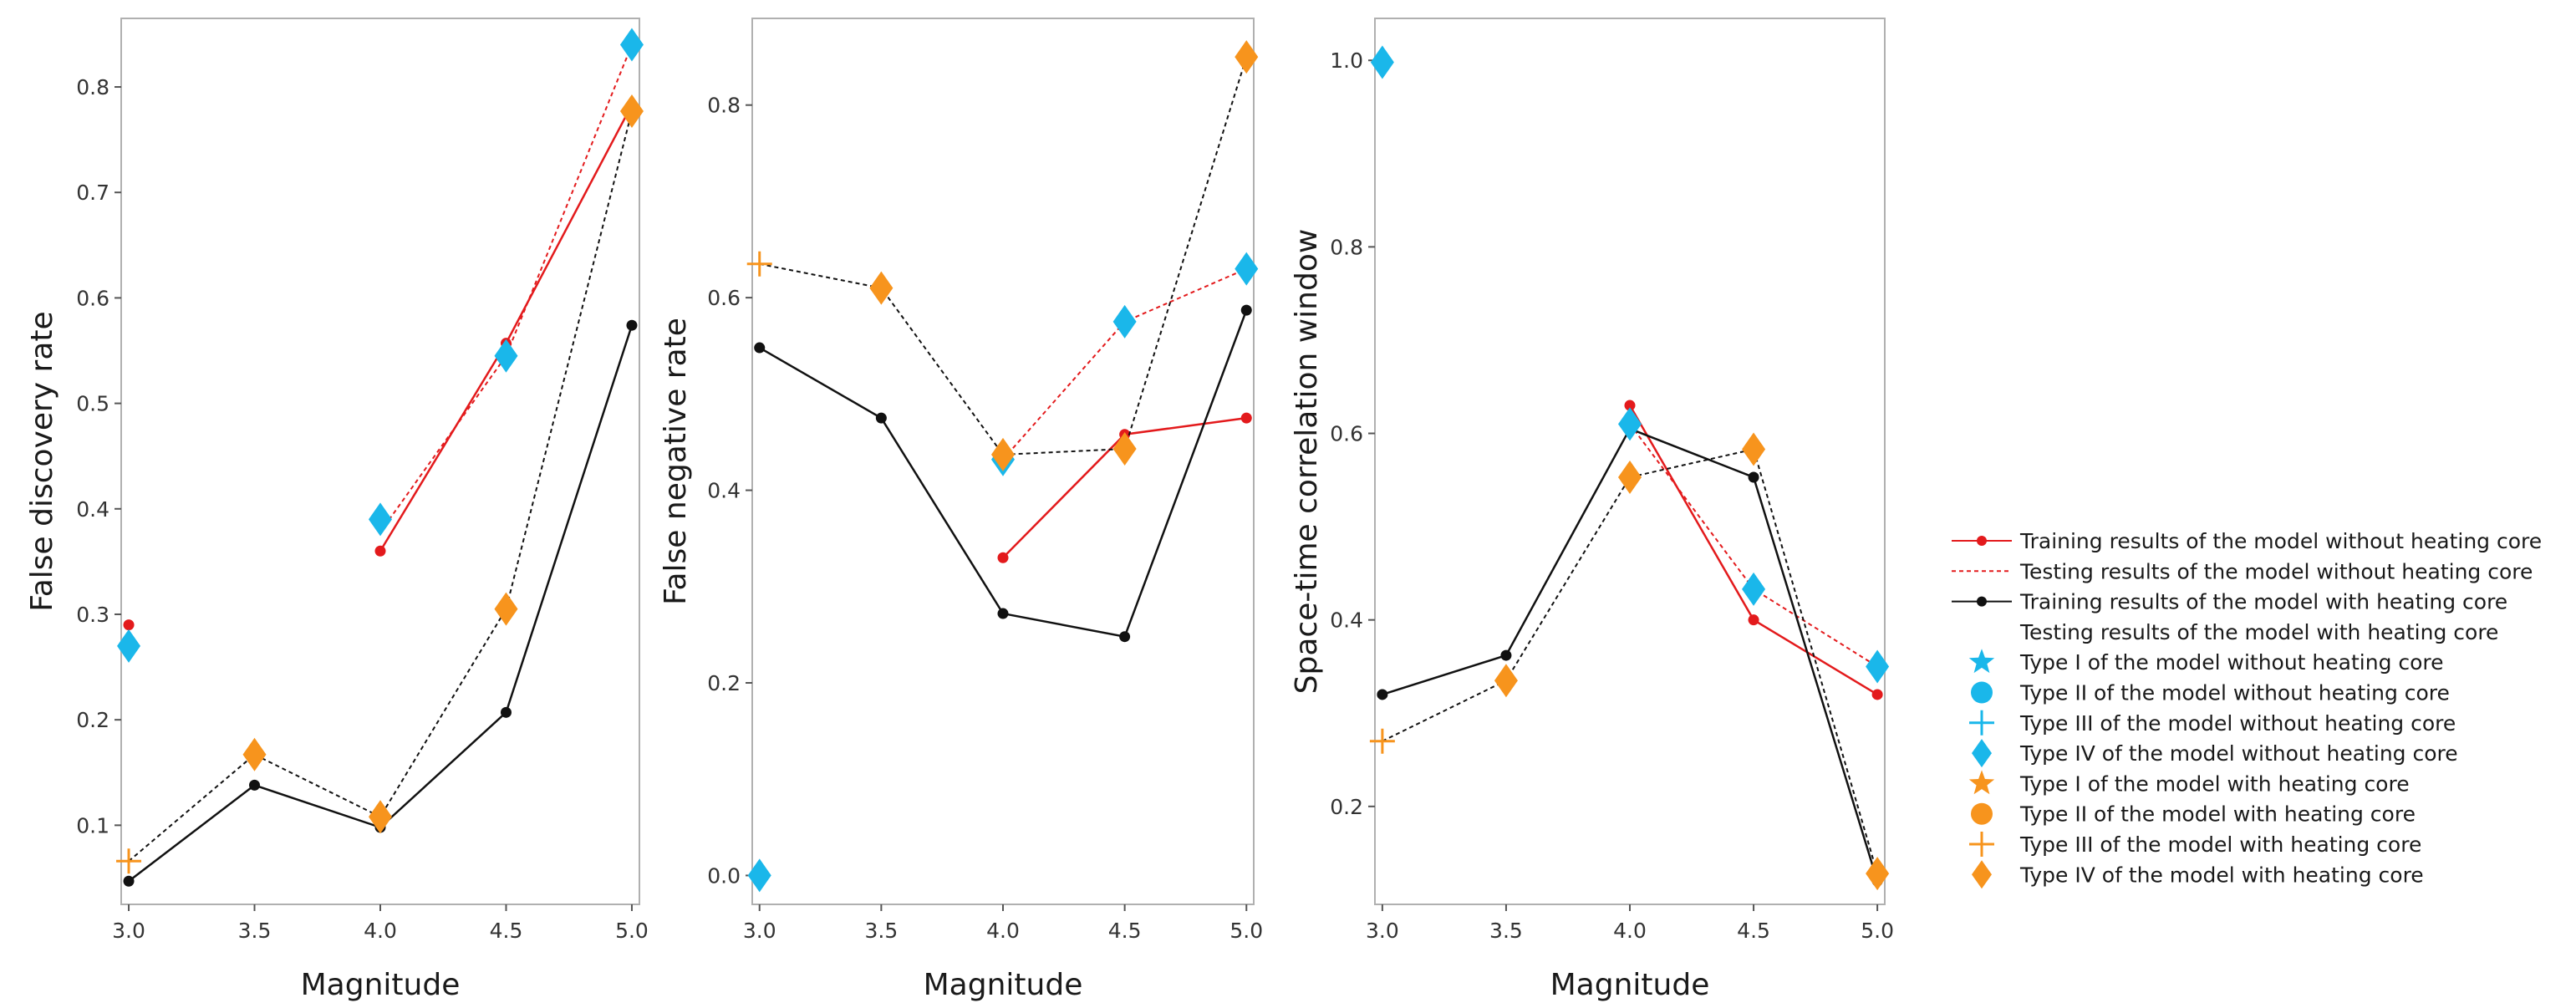 This screenshot has height=1008, width=2576. What do you see at coordinates (2231, 662) in the screenshot?
I see `legend-label: Type I of the model without heating core` at bounding box center [2231, 662].